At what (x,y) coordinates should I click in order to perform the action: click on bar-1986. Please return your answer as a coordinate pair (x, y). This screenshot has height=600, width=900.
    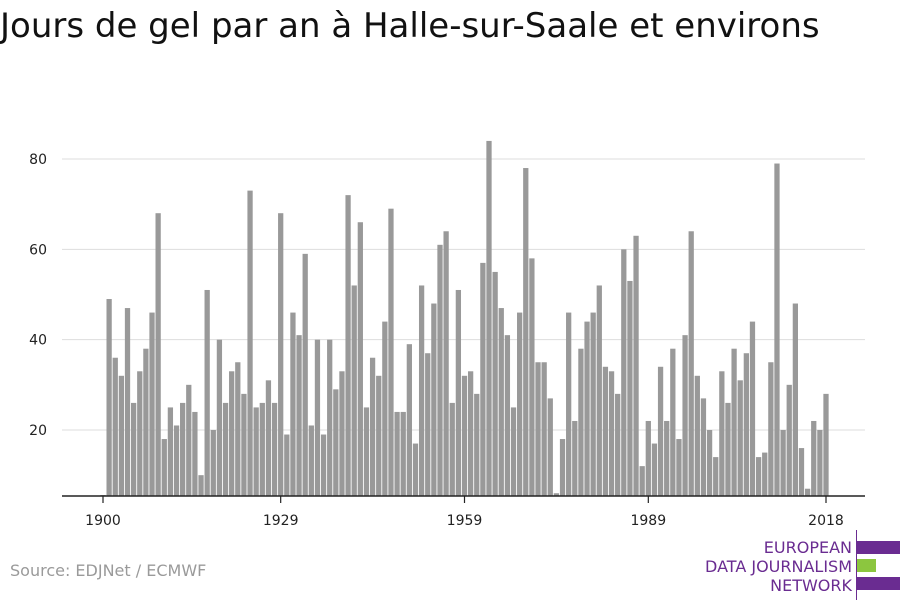
    Looking at the image, I should click on (630, 388).